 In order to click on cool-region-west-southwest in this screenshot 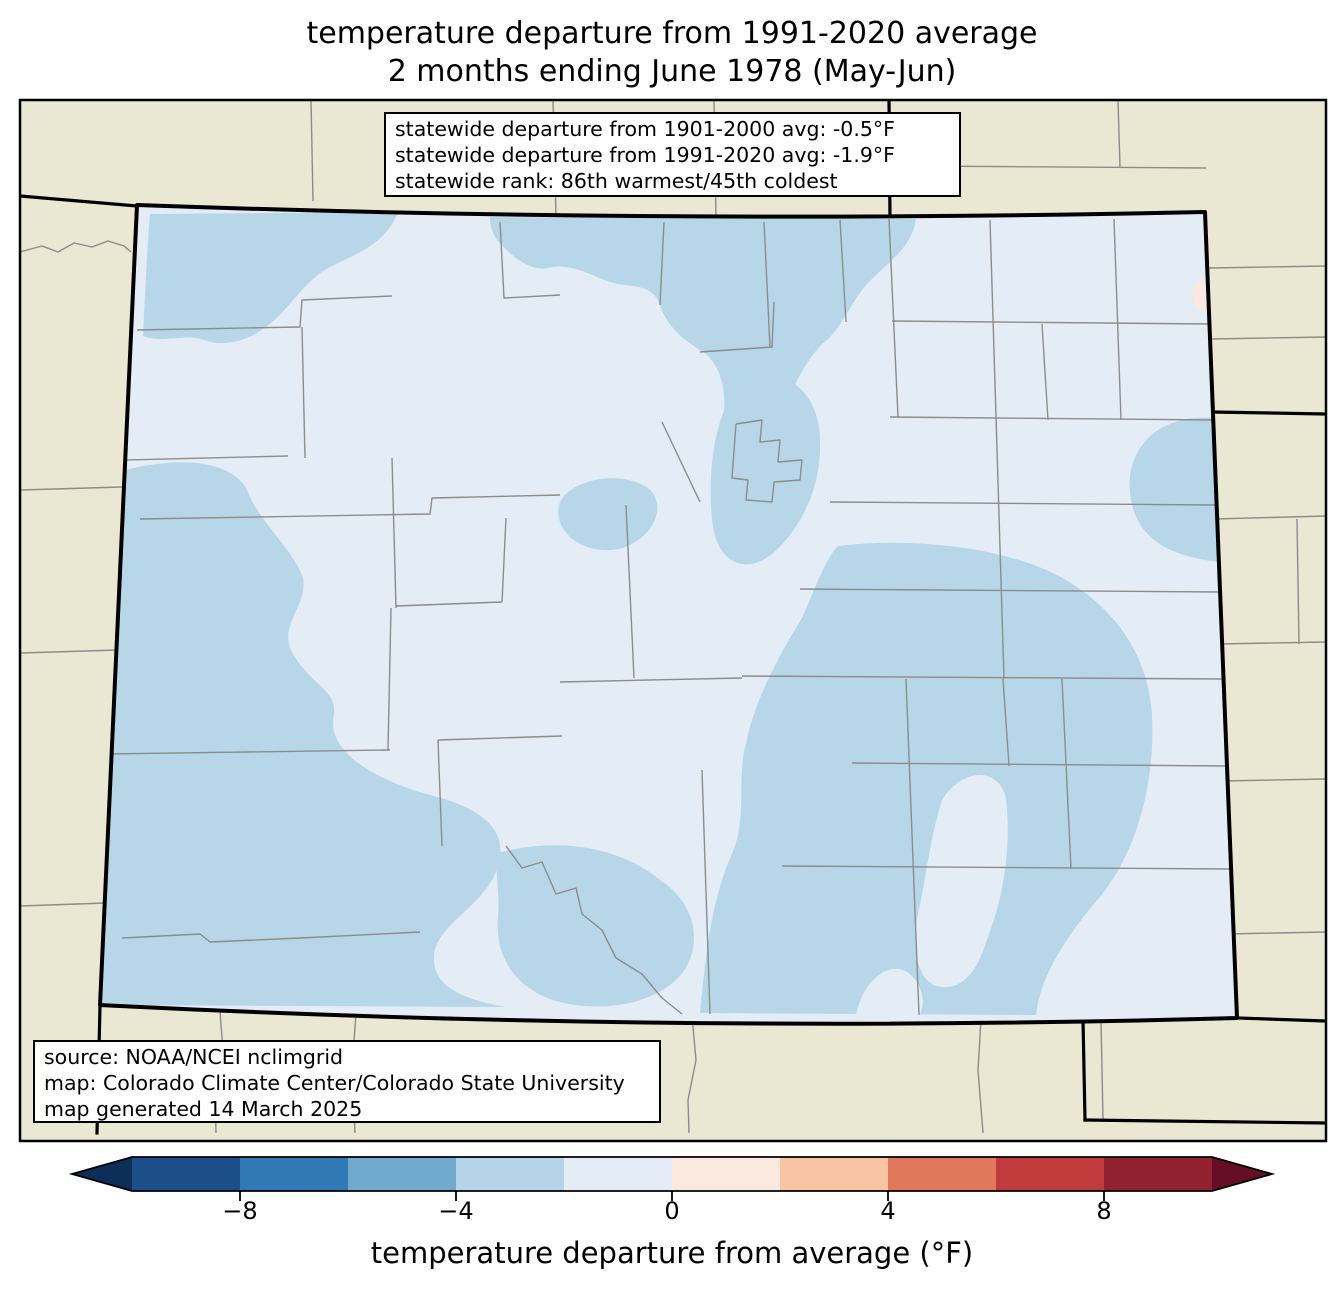, I will do `click(303, 734)`.